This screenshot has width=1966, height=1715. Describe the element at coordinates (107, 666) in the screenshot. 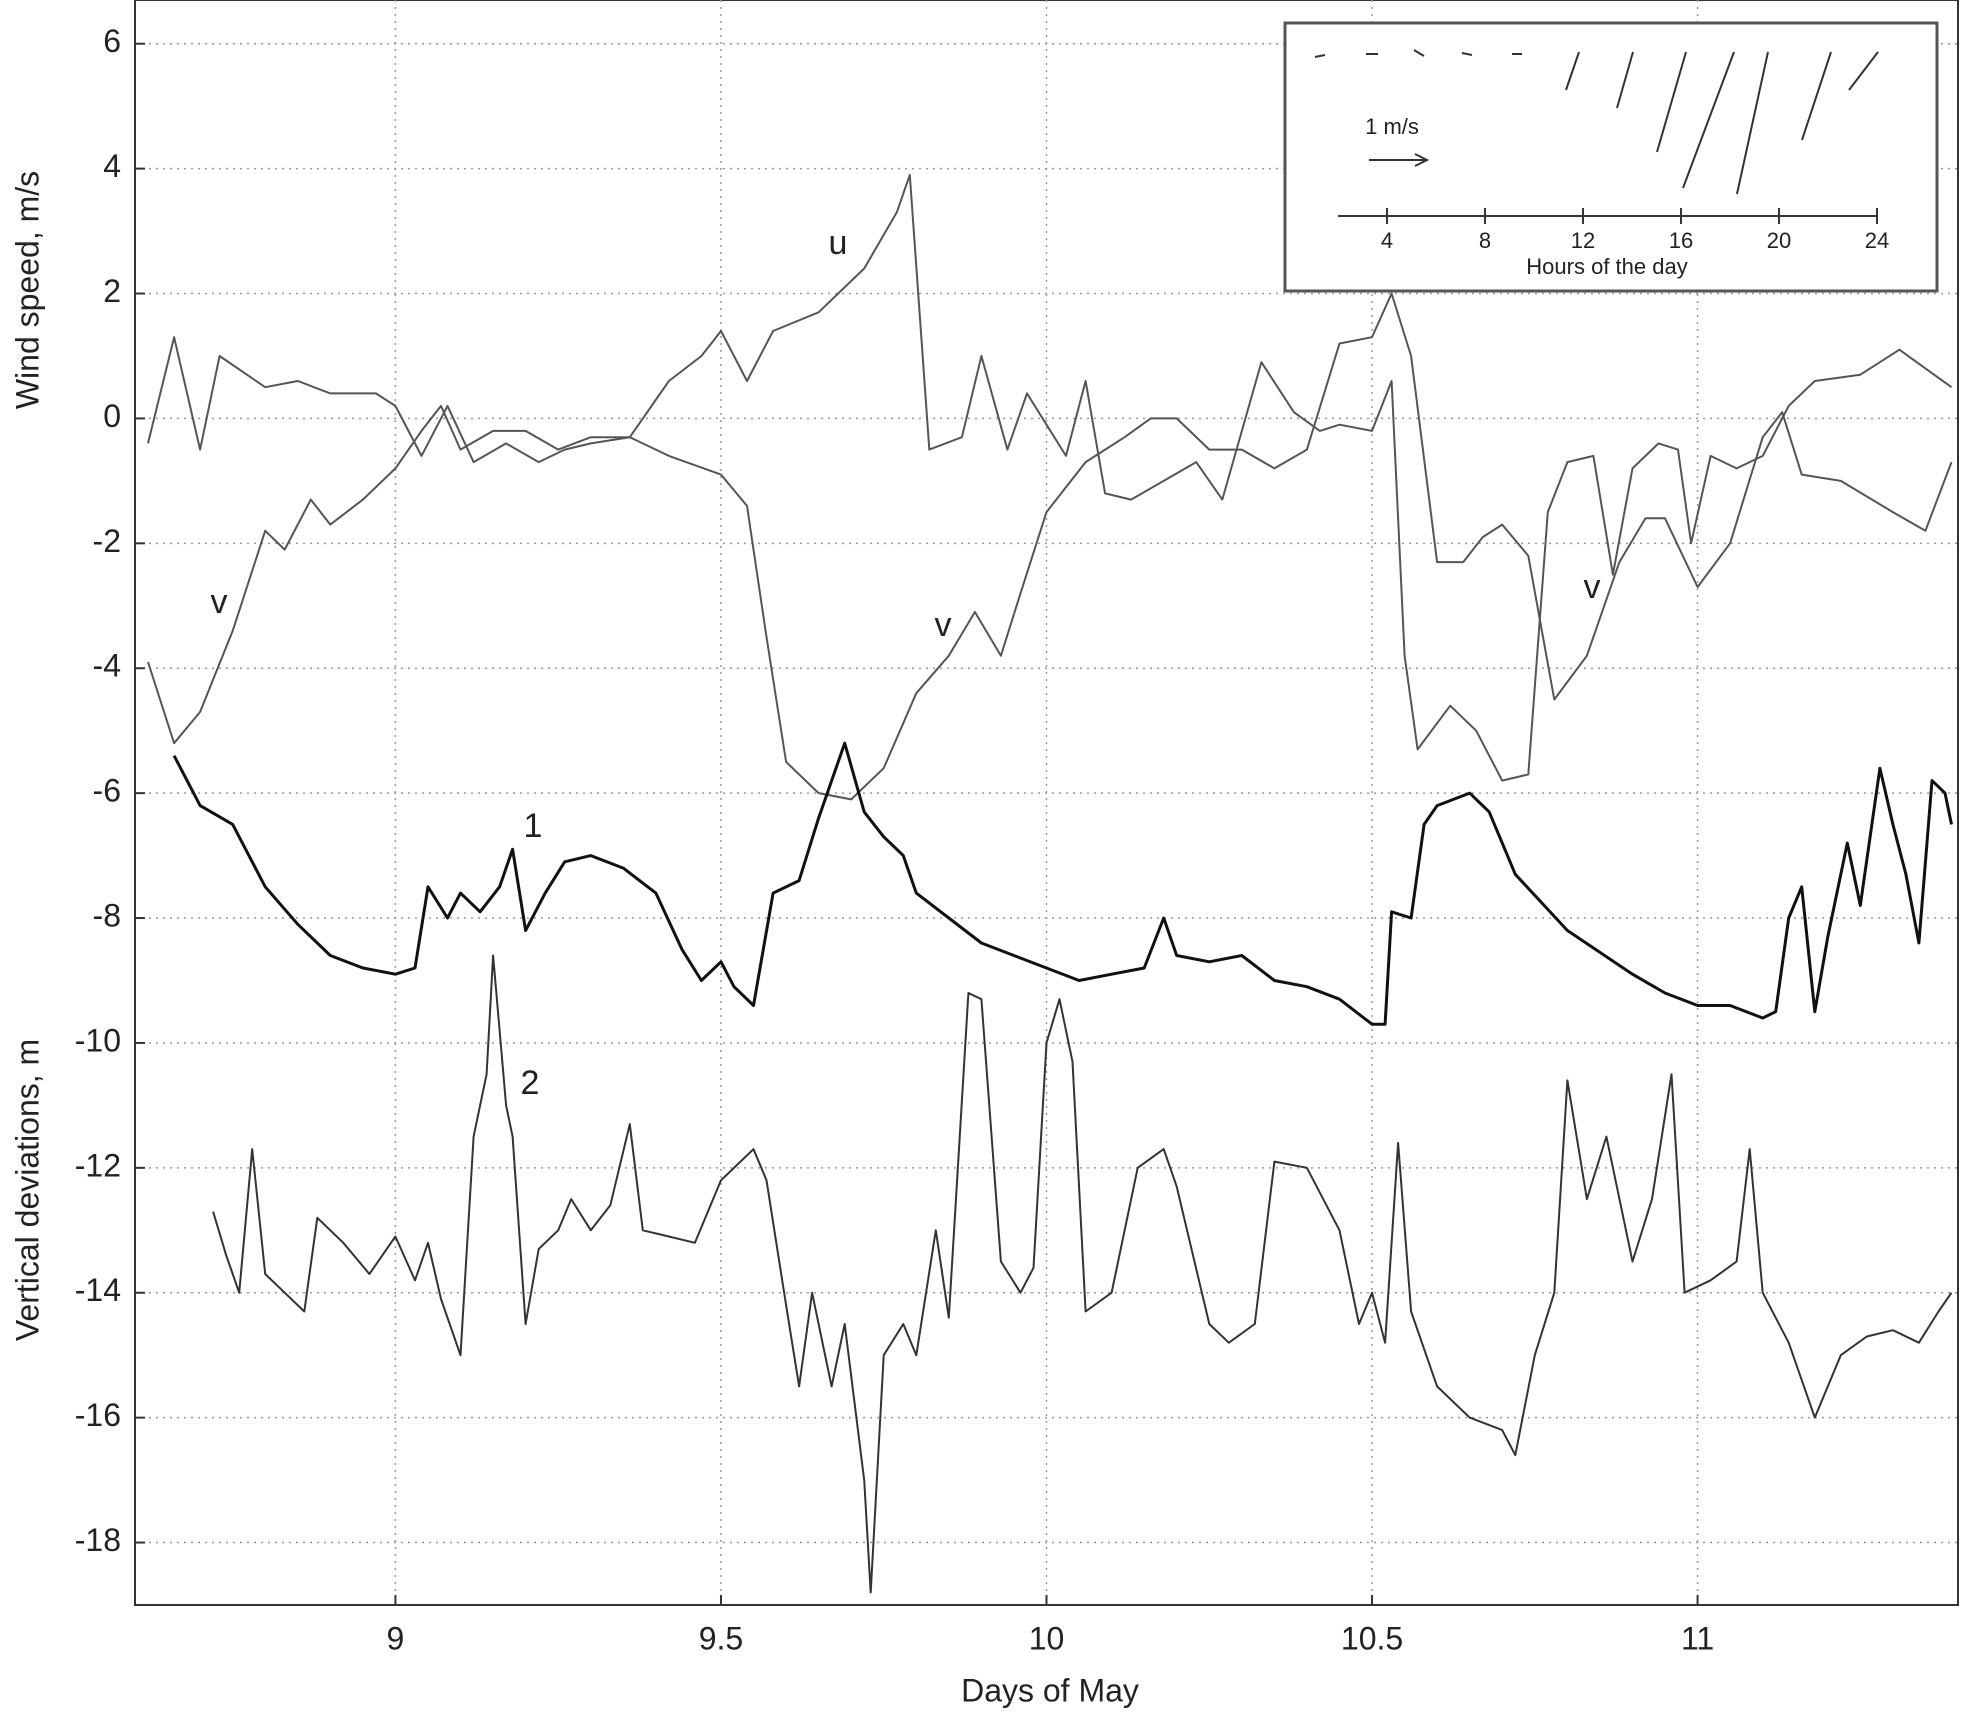

I see `y-tick-label: -4` at that location.